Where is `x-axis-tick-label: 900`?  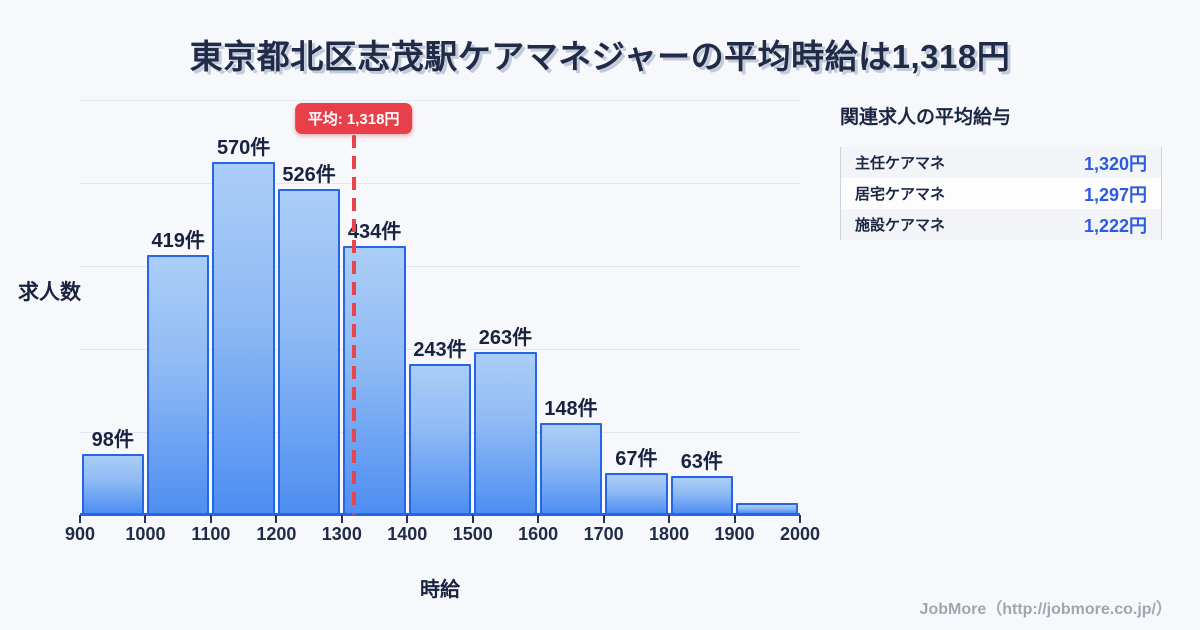
x-axis-tick-label: 900 is located at coordinates (80, 534).